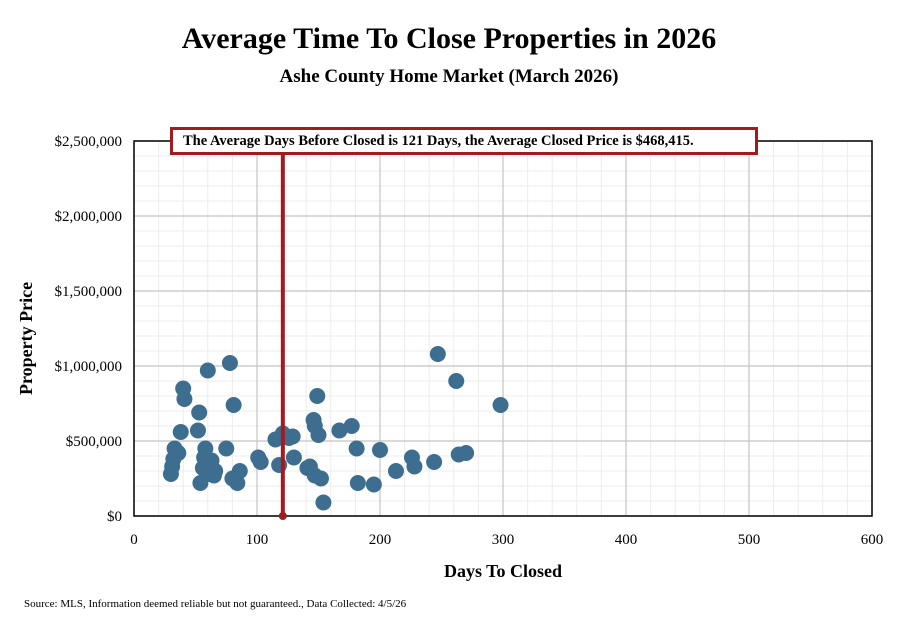 The width and height of the screenshot is (898, 618). I want to click on y-axis-title: Property Price, so click(26, 338).